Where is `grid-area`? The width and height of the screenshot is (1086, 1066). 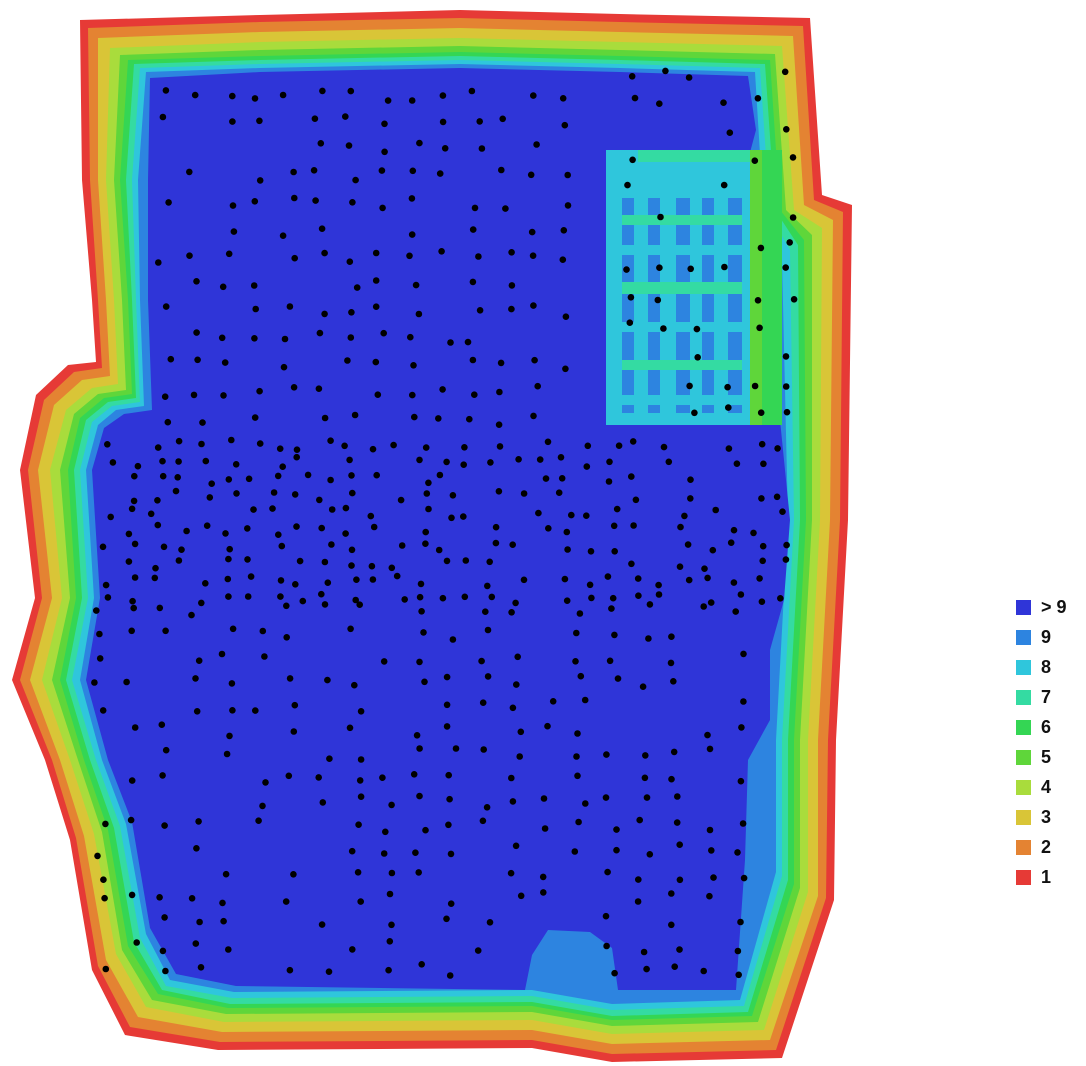
grid-area is located at coordinates (694, 287).